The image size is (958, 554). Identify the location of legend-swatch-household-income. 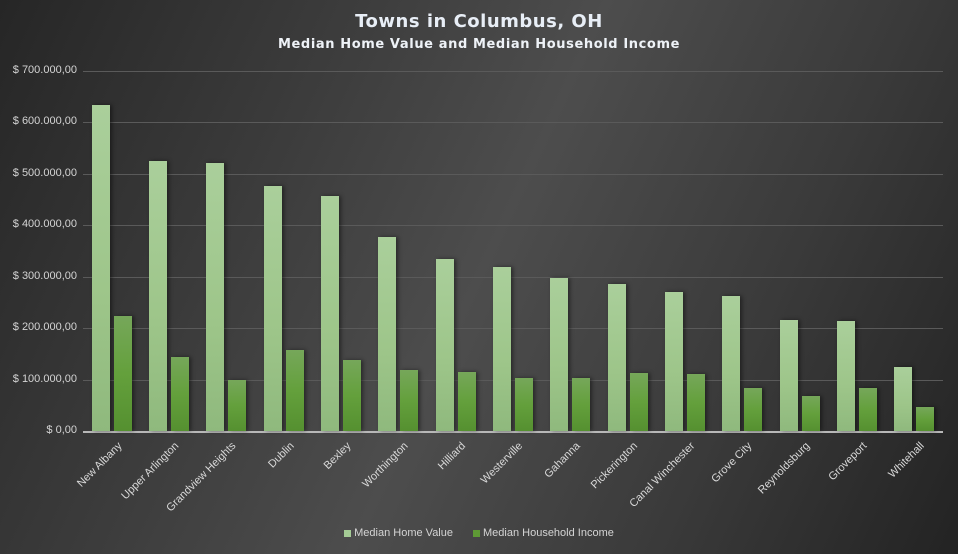
(476, 533).